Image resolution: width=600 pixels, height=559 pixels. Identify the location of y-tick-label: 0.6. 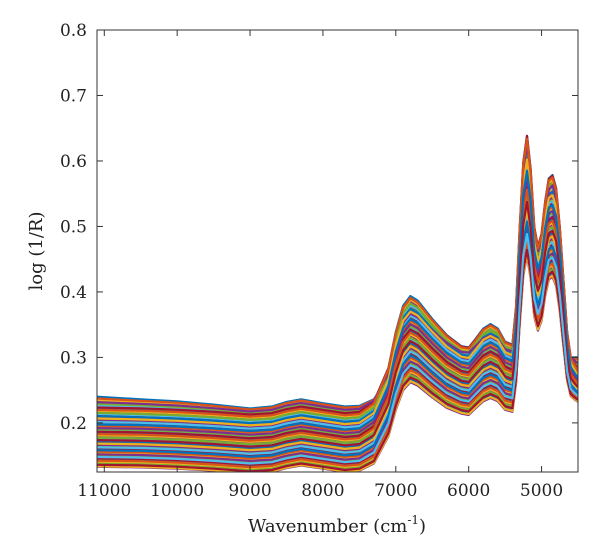
(73, 162).